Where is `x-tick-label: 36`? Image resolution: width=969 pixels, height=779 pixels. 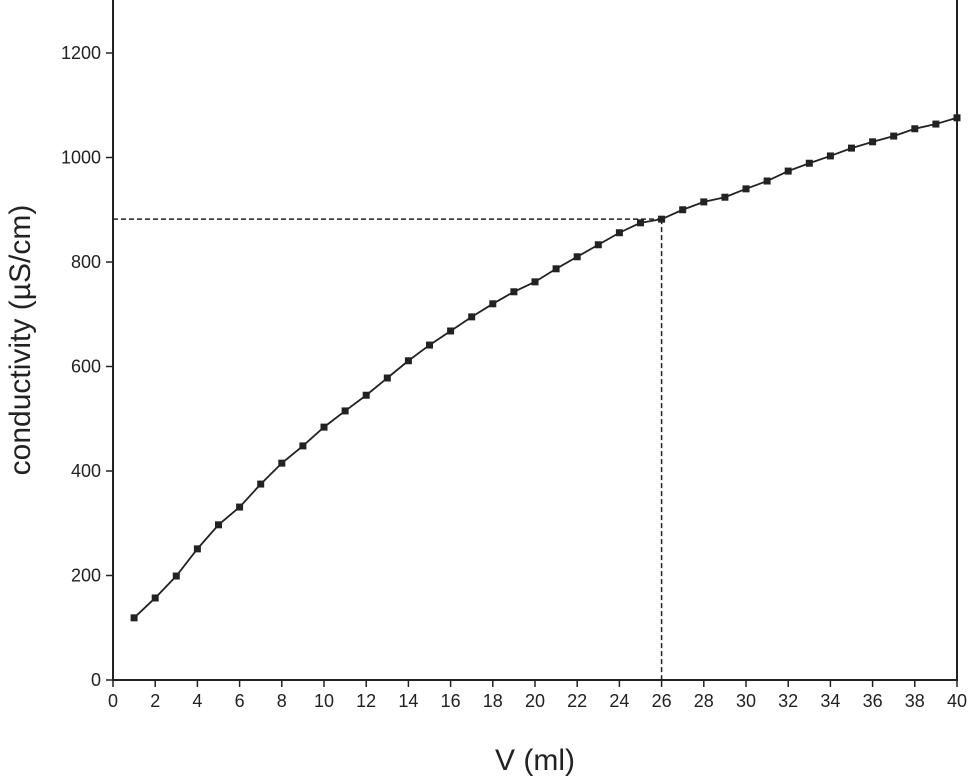
x-tick-label: 36 is located at coordinates (873, 701).